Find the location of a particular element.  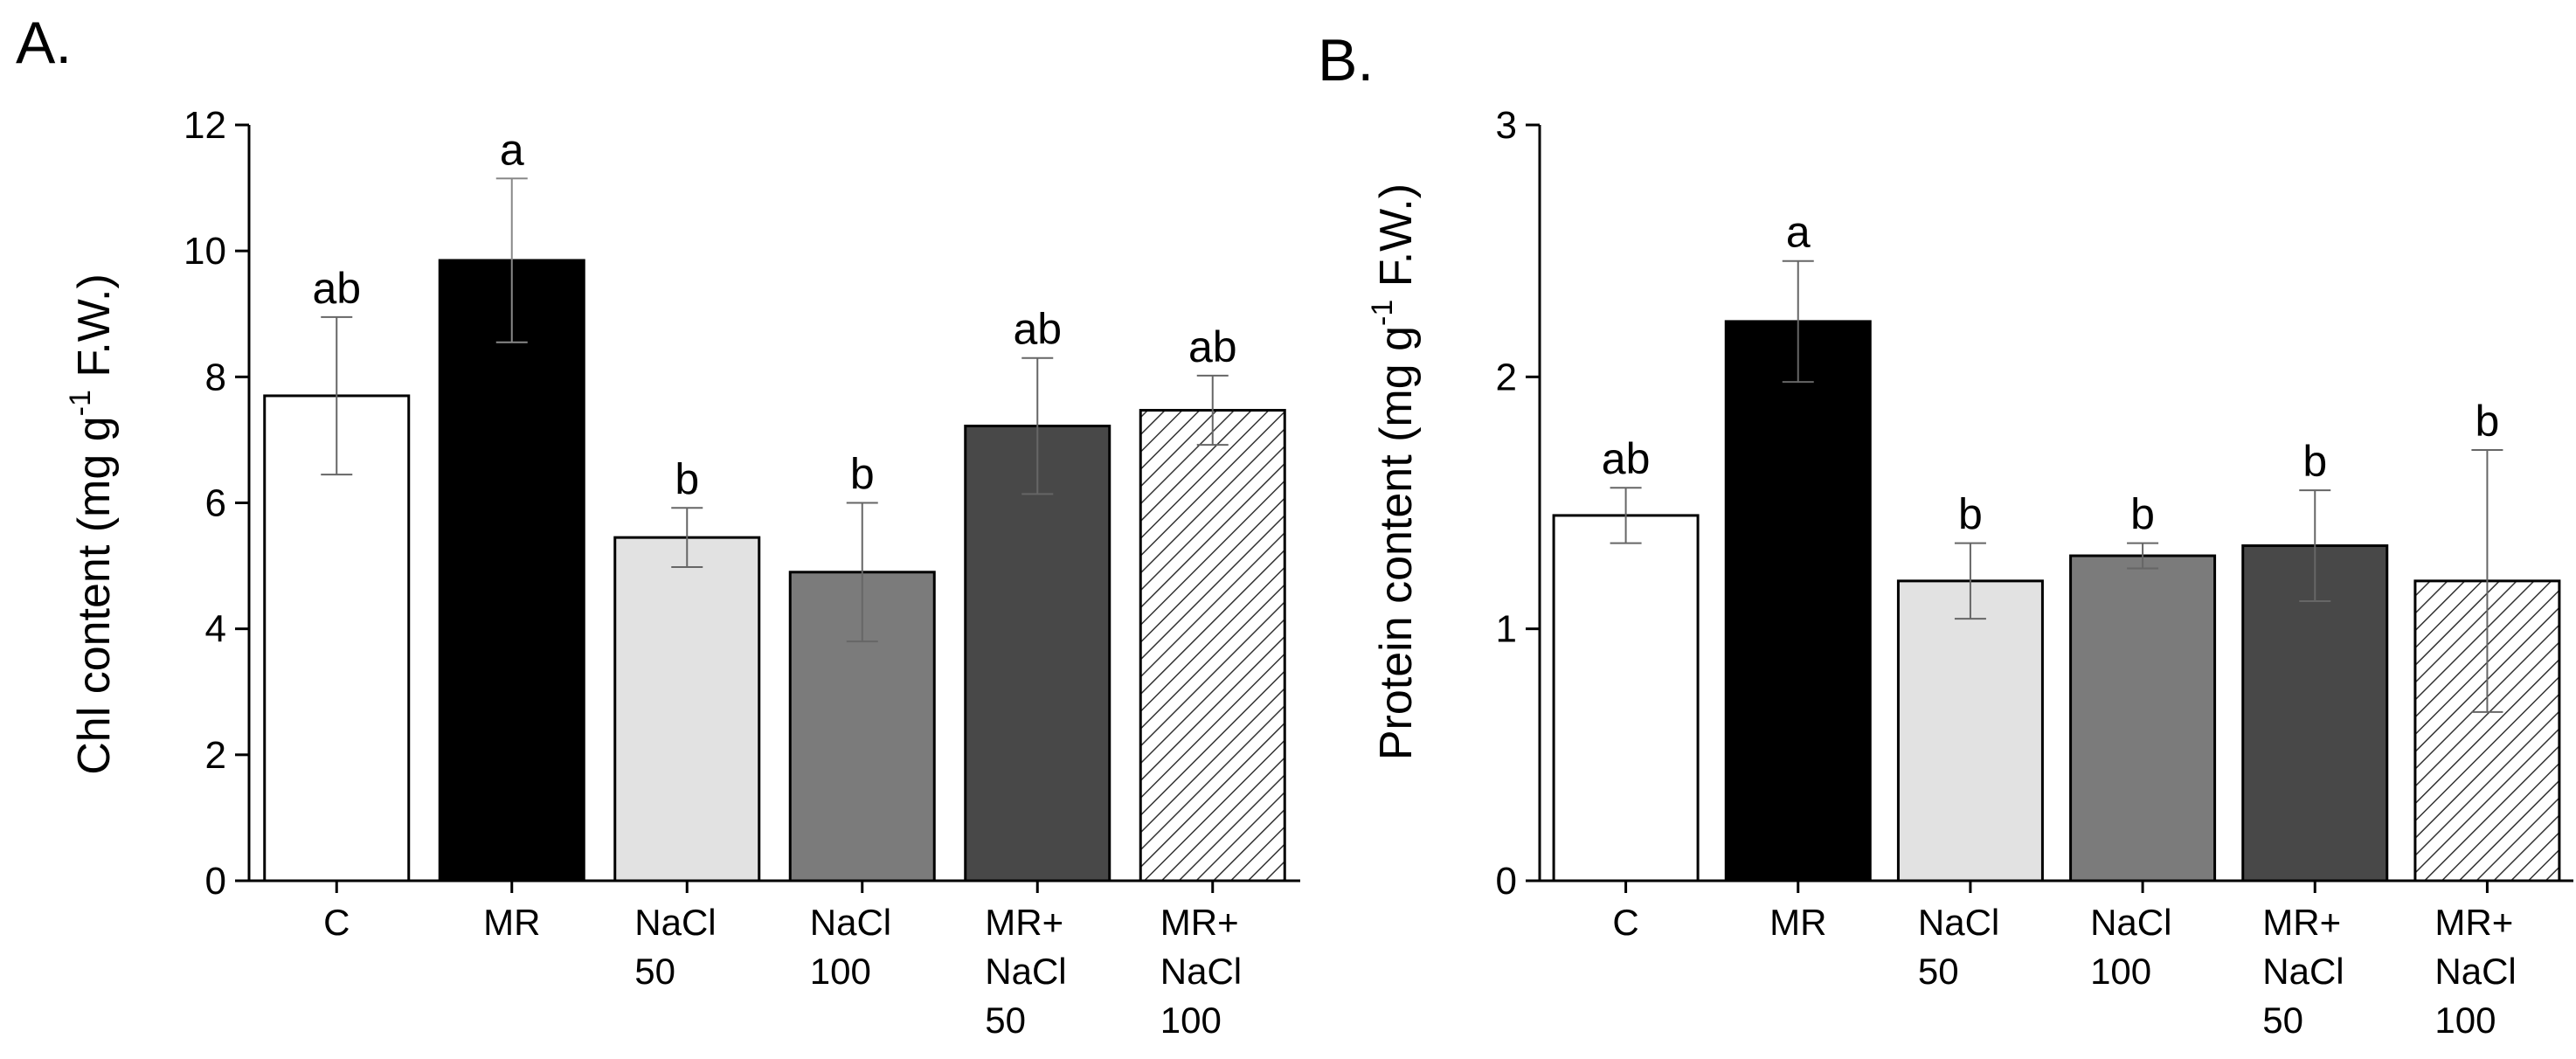

y-tick-label: 4 is located at coordinates (215, 629).